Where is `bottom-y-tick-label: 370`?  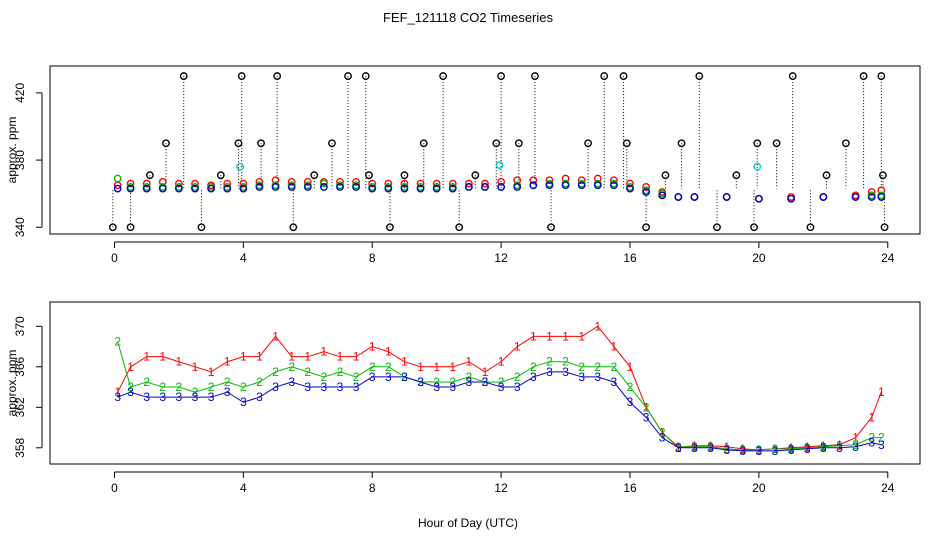
bottom-y-tick-label: 370 is located at coordinates (20, 326).